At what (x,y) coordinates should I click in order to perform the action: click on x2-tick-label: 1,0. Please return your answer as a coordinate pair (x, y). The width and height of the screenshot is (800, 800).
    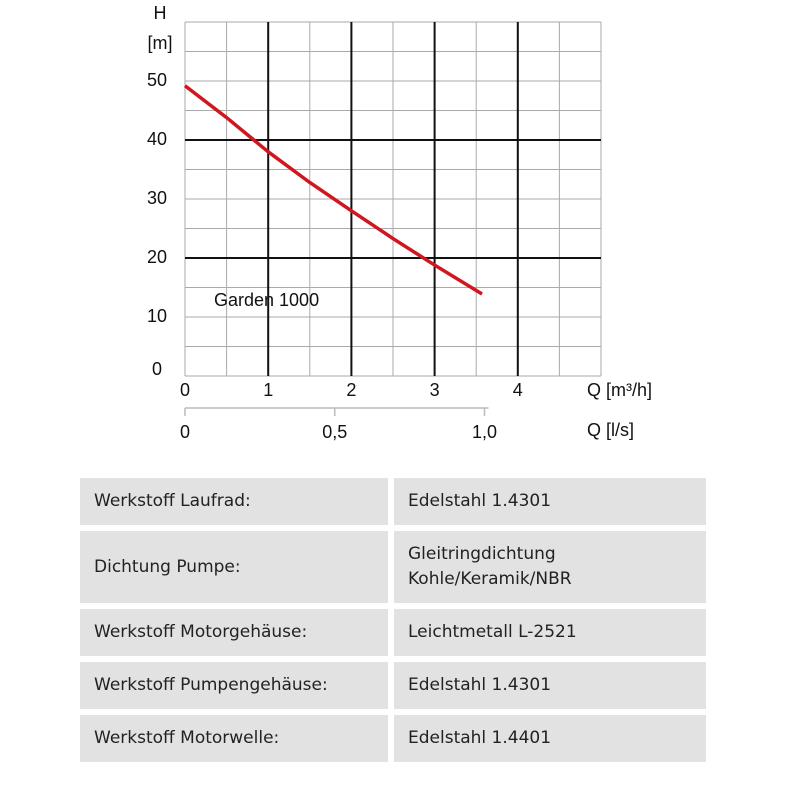
    Looking at the image, I should click on (484, 432).